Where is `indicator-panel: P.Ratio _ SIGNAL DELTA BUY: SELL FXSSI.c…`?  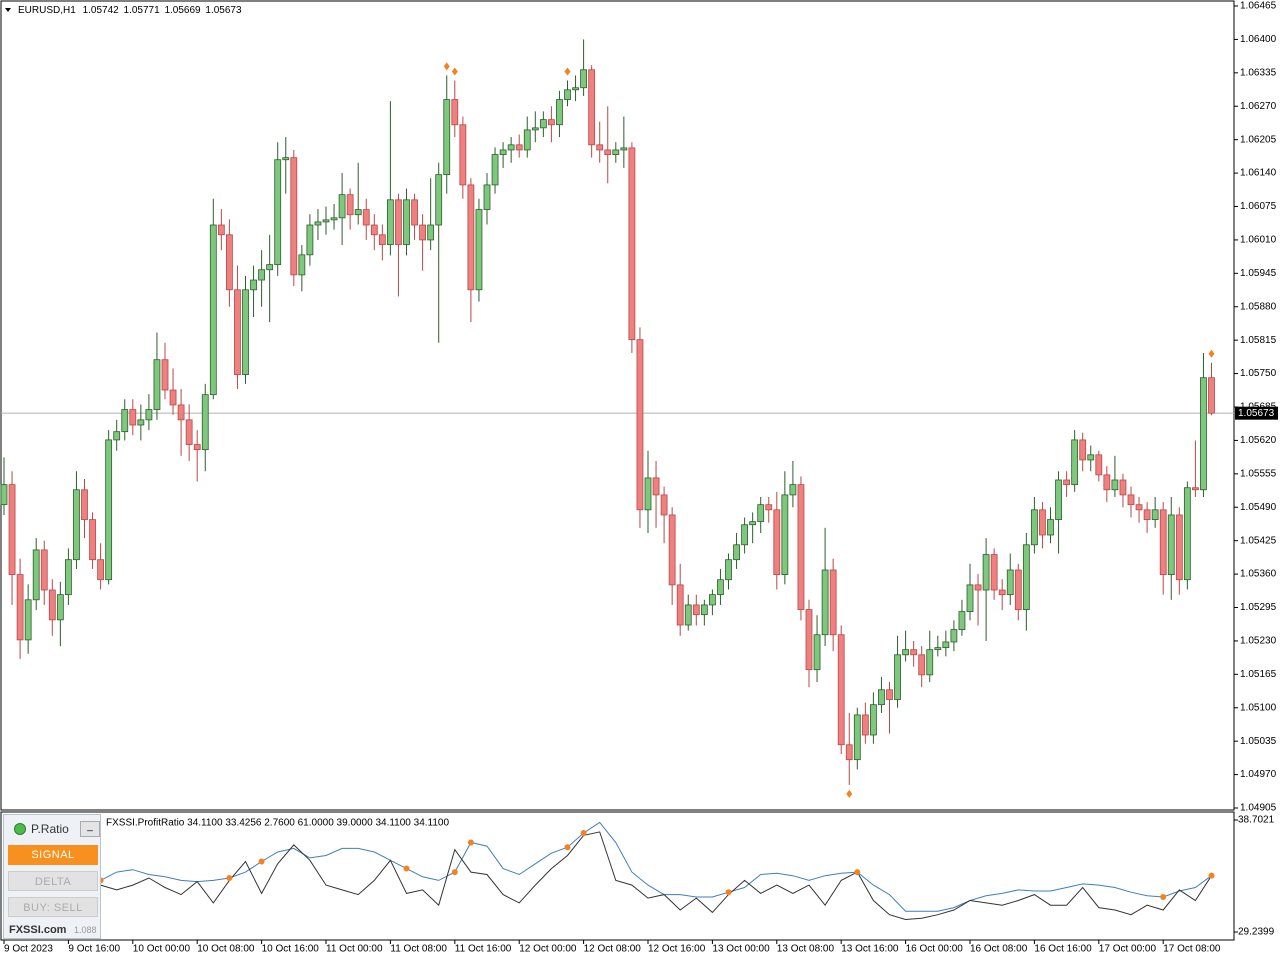 indicator-panel: P.Ratio _ SIGNAL DELTA BUY: SELL FXSSI.c… is located at coordinates (52, 876).